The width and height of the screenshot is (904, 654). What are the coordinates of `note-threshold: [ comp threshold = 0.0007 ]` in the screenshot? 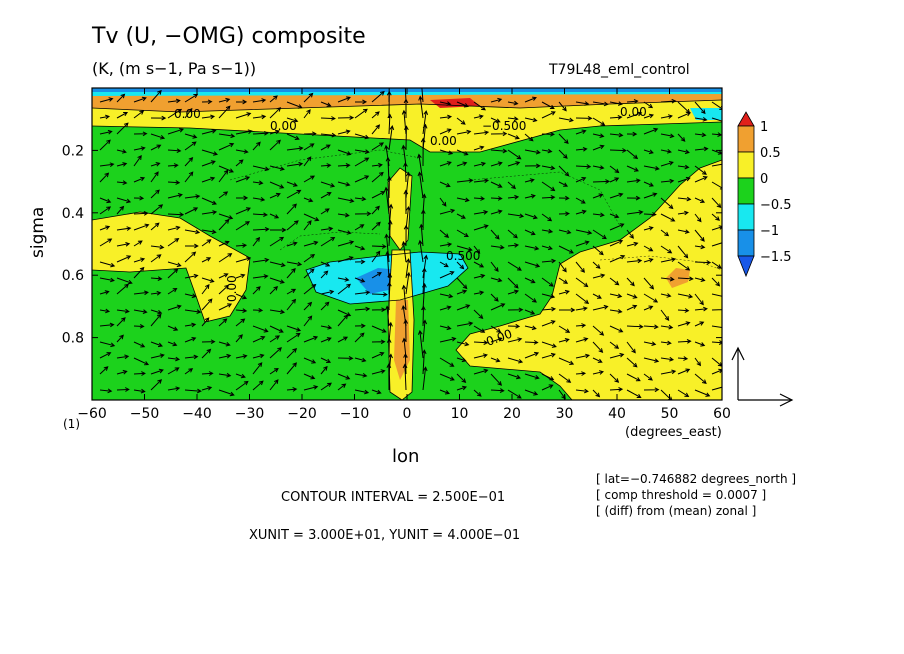 It's located at (681, 495).